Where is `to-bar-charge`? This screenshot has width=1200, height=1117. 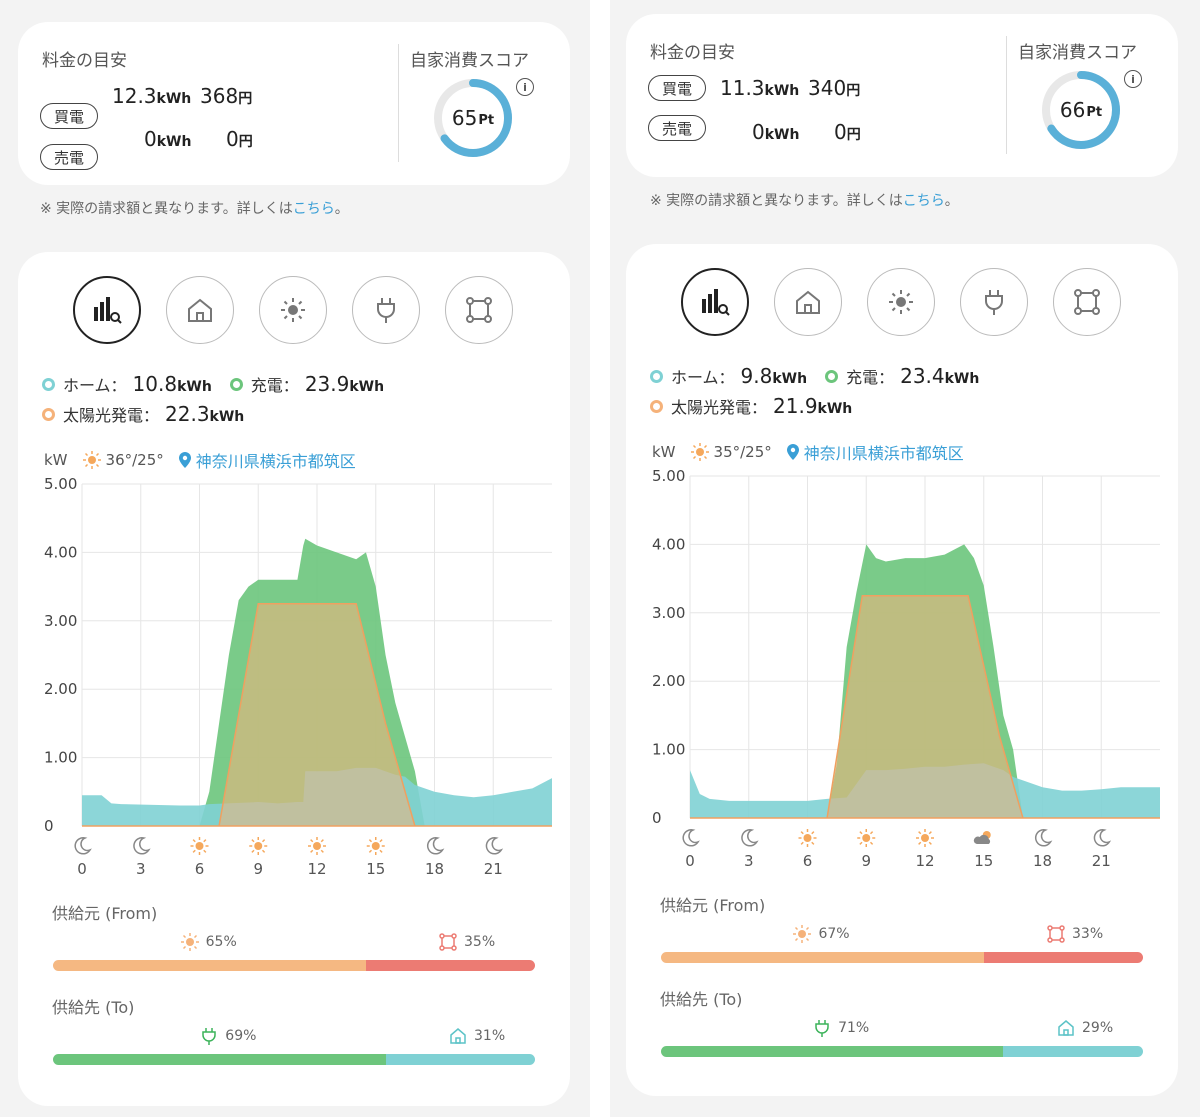
to-bar-charge is located at coordinates (832, 1051).